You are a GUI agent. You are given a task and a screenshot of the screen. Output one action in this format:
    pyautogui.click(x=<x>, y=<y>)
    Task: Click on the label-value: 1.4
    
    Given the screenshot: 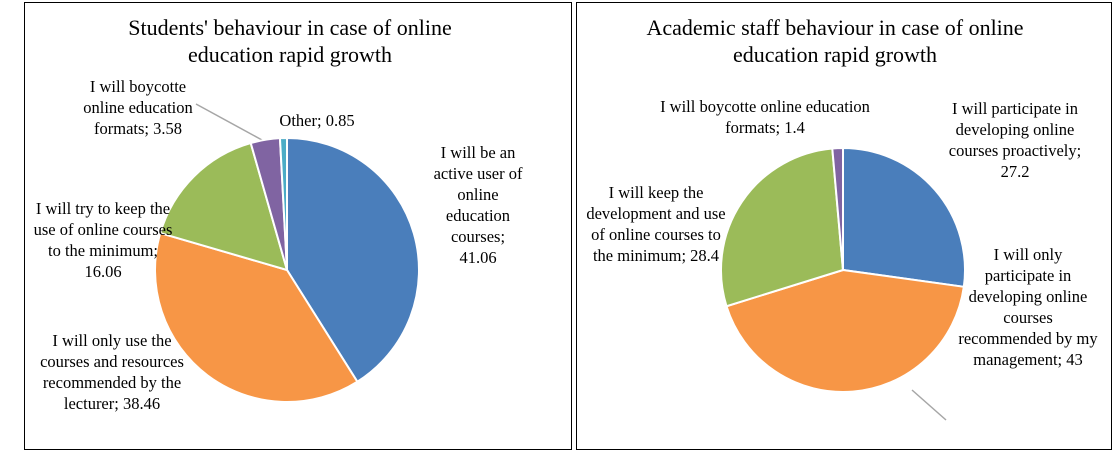 What is the action you would take?
    pyautogui.click(x=794, y=127)
    